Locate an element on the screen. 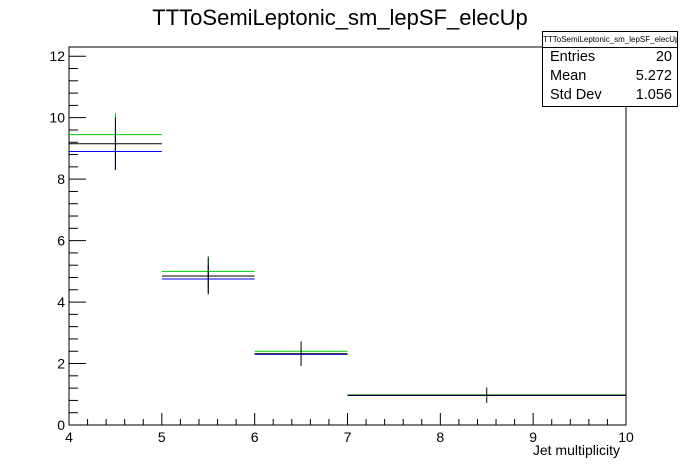 This screenshot has width=696, height=472. stats-label: Std Dev is located at coordinates (576, 95).